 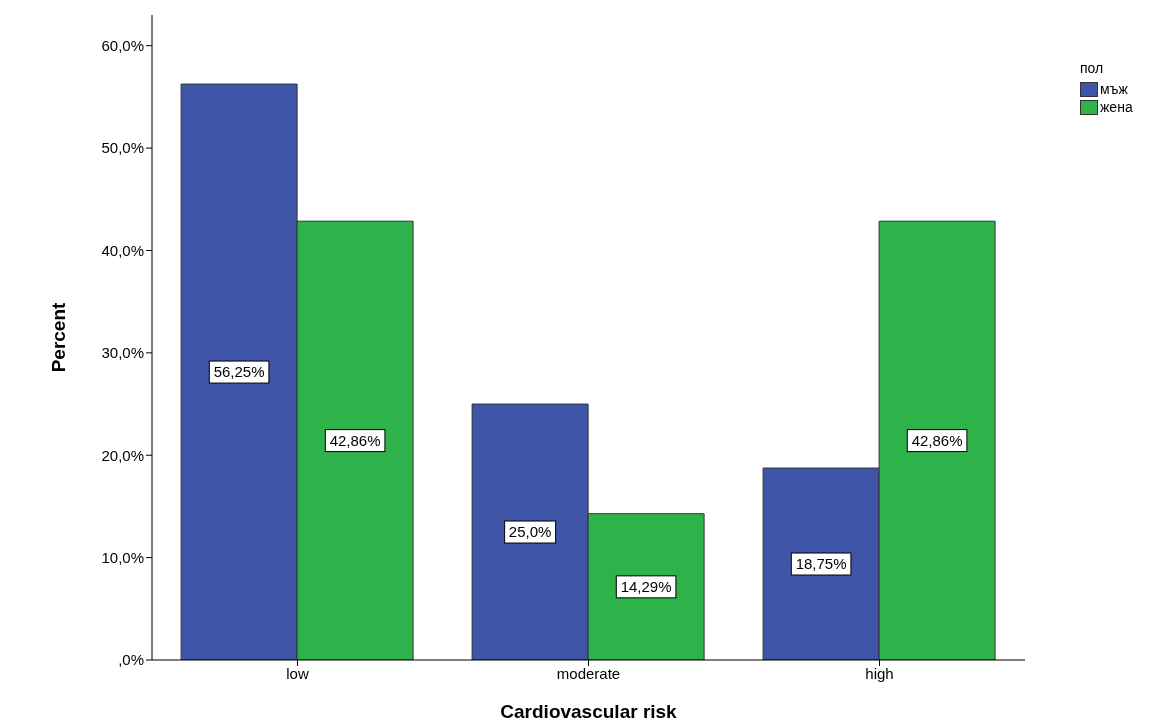 I want to click on legend-label: жена, so click(x=1116, y=107).